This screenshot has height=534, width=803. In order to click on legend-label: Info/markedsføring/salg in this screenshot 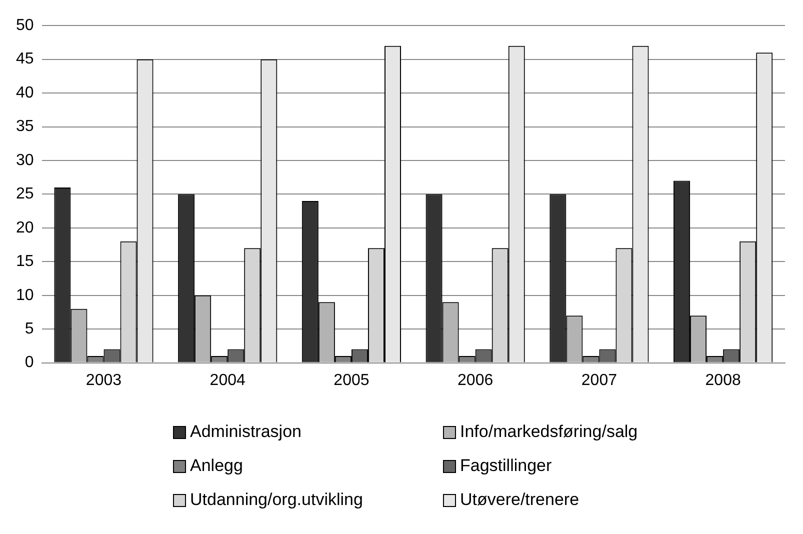, I will do `click(549, 432)`.